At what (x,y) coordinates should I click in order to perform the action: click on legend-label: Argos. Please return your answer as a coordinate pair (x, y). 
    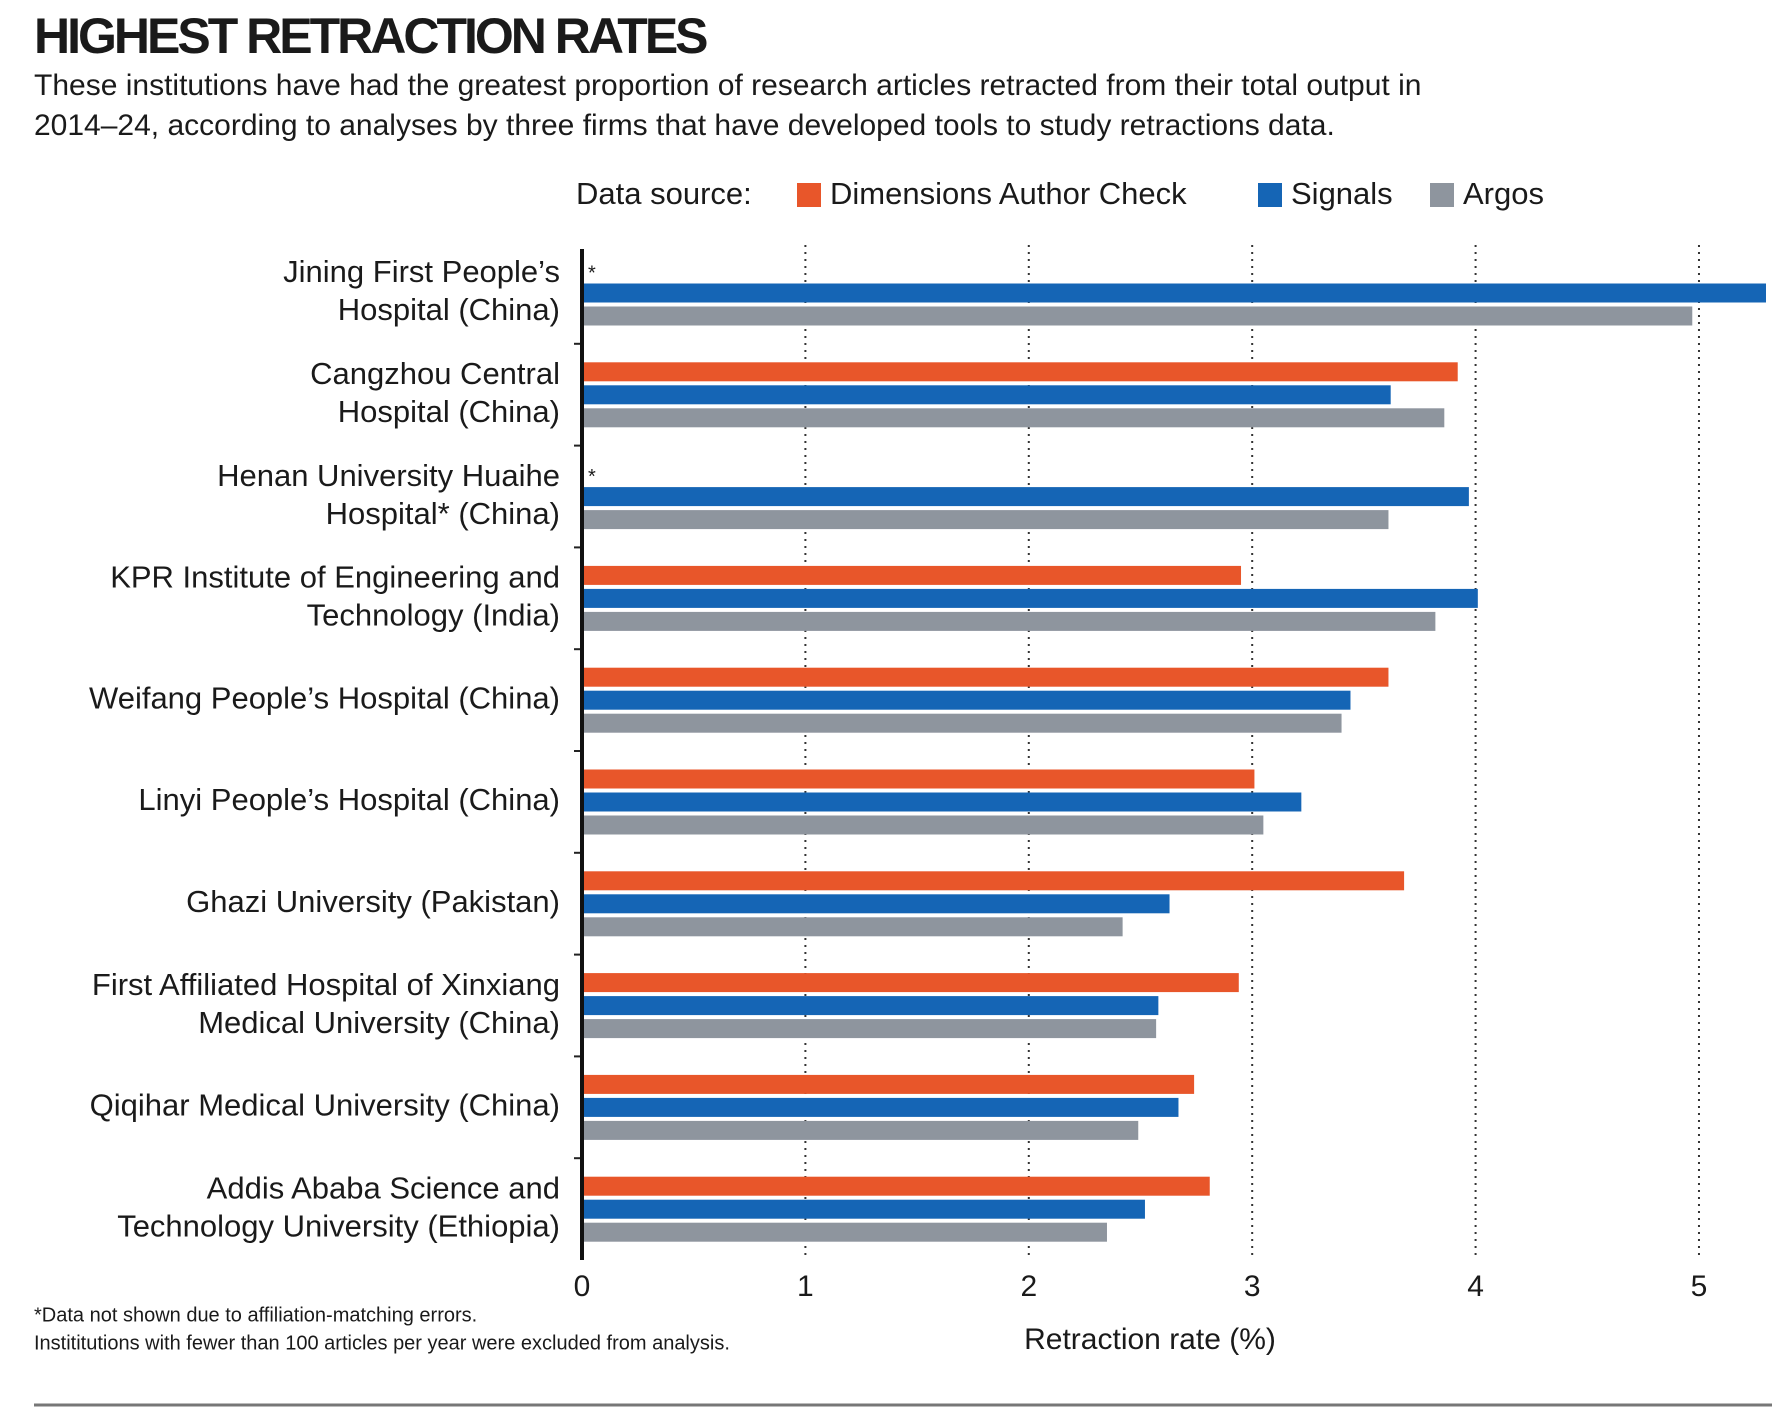
    Looking at the image, I should click on (1503, 193).